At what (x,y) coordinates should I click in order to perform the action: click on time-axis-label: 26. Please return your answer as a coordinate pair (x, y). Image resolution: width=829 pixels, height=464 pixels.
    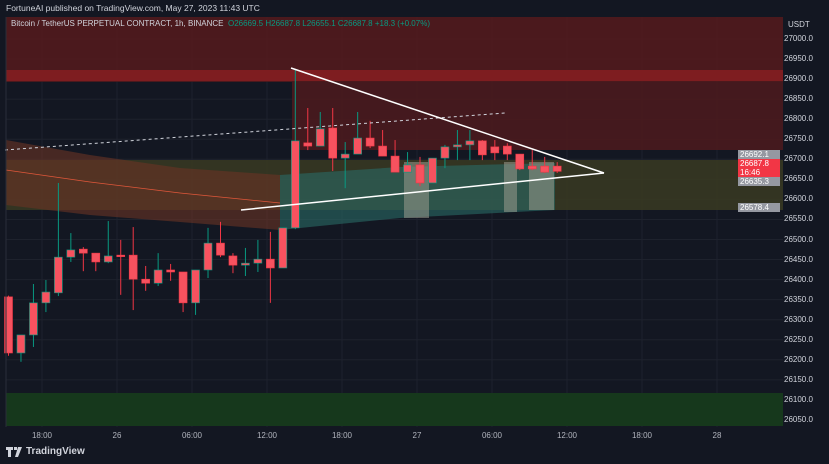
    Looking at the image, I should click on (117, 435).